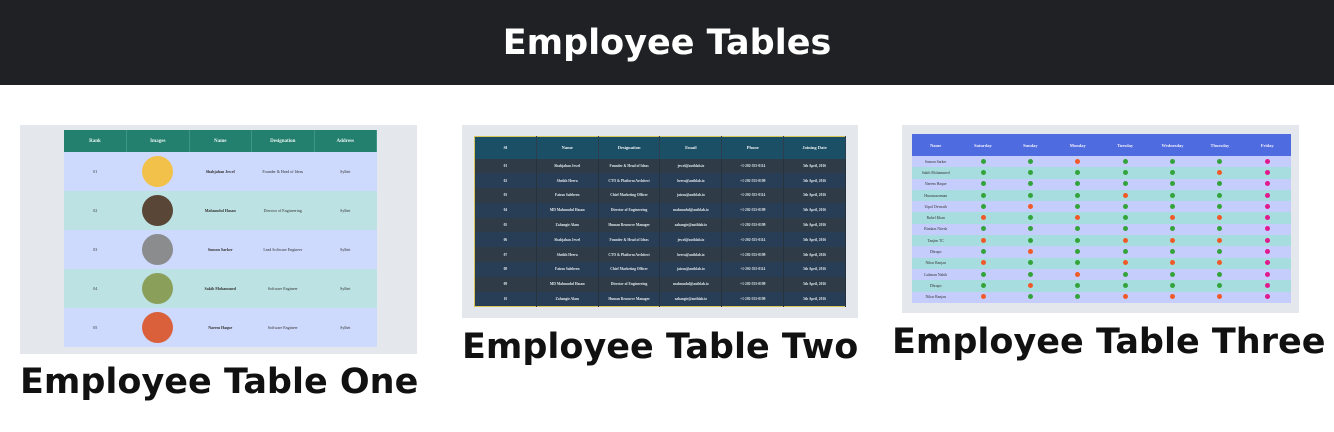 This screenshot has width=1334, height=432. I want to click on column-header: Rank, so click(95, 141).